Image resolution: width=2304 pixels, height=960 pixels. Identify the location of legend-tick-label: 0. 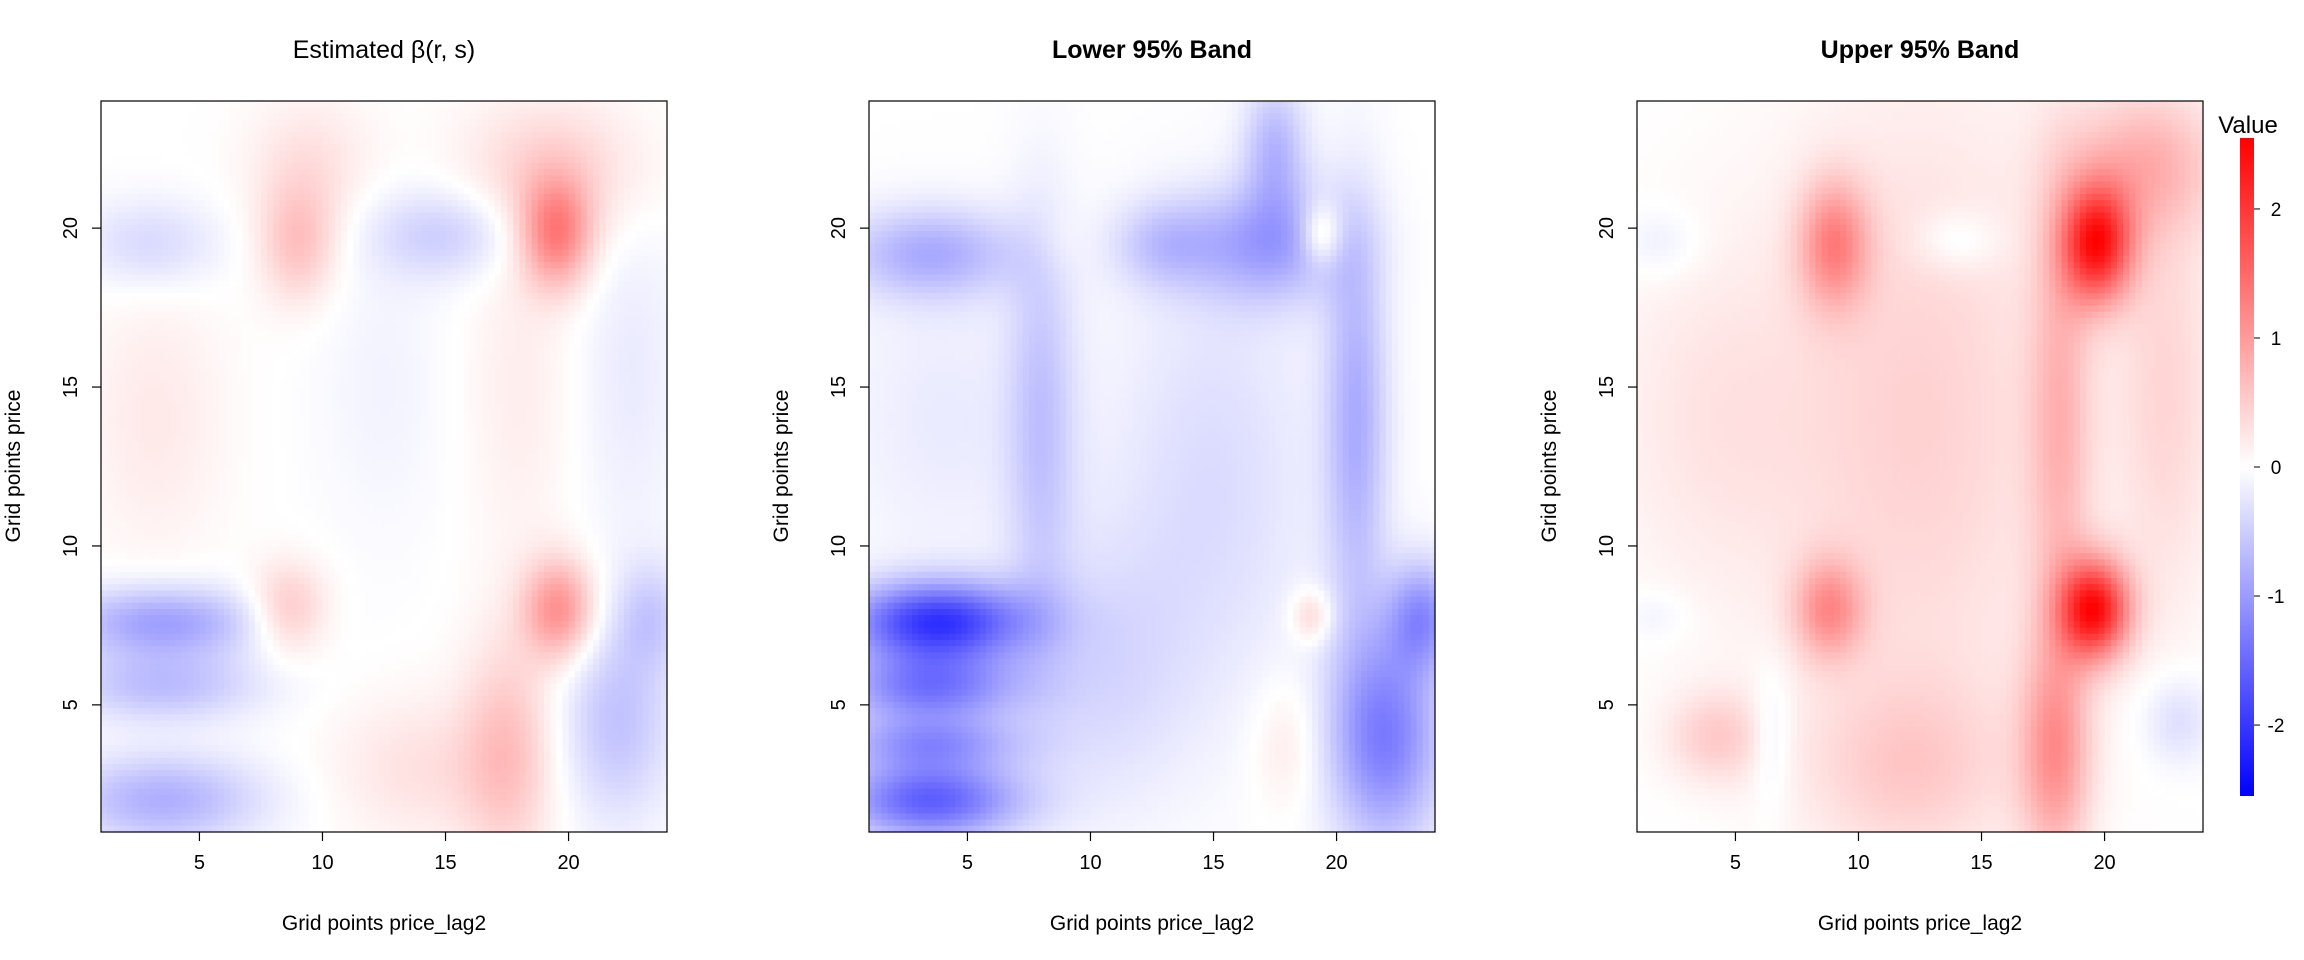
(2276, 468).